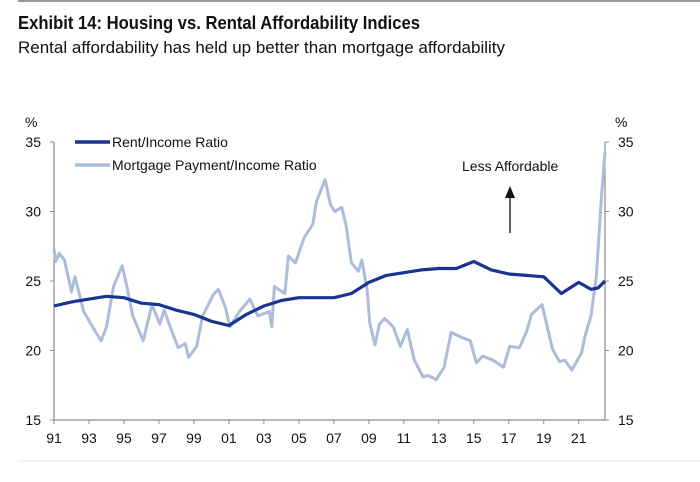 The image size is (700, 482). I want to click on y-tick-label-right: 20, so click(626, 351).